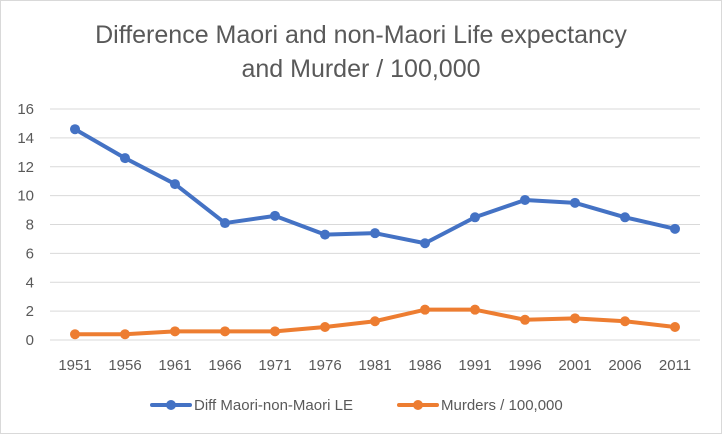 The width and height of the screenshot is (722, 434). What do you see at coordinates (30, 311) in the screenshot?
I see `y-tick-label: 2` at bounding box center [30, 311].